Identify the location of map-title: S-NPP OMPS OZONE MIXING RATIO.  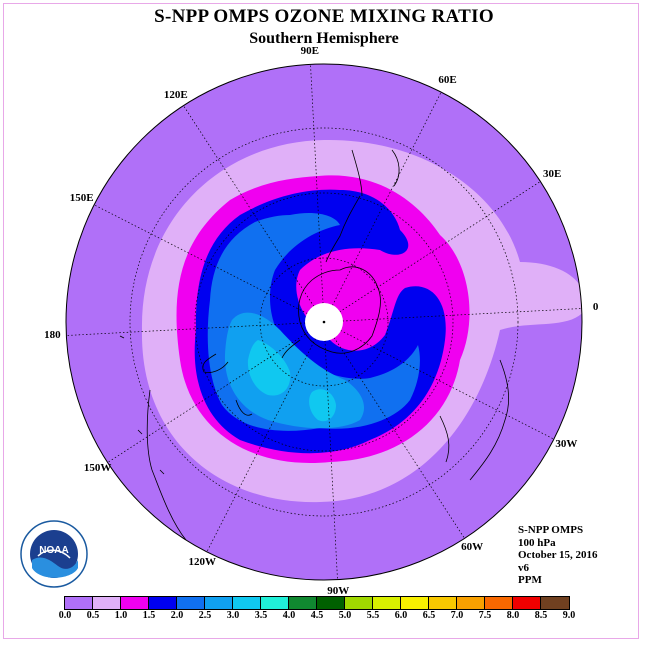
(324, 16).